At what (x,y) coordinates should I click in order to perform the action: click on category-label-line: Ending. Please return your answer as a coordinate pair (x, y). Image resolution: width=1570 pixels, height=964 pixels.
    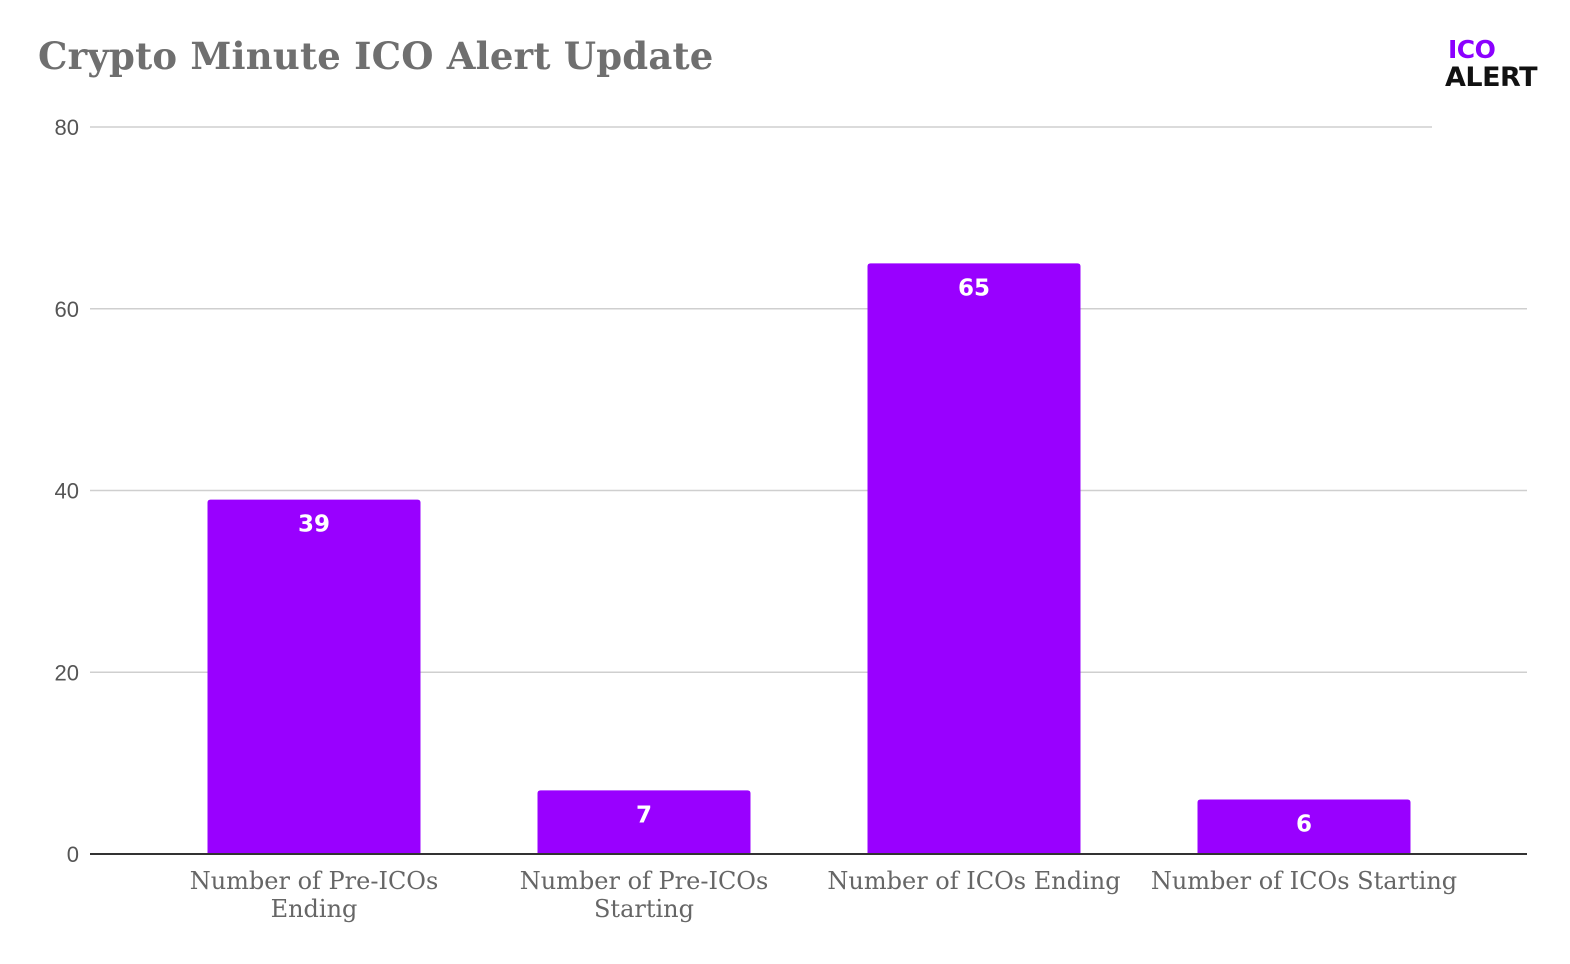
    Looking at the image, I should click on (314, 909).